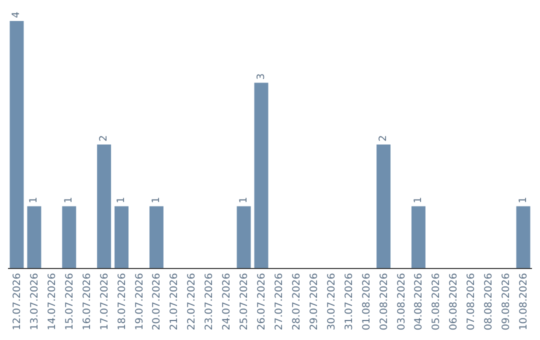 The height and width of the screenshot is (340, 540). What do you see at coordinates (524, 301) in the screenshot?
I see `x-tick-label: 10.08.2026` at bounding box center [524, 301].